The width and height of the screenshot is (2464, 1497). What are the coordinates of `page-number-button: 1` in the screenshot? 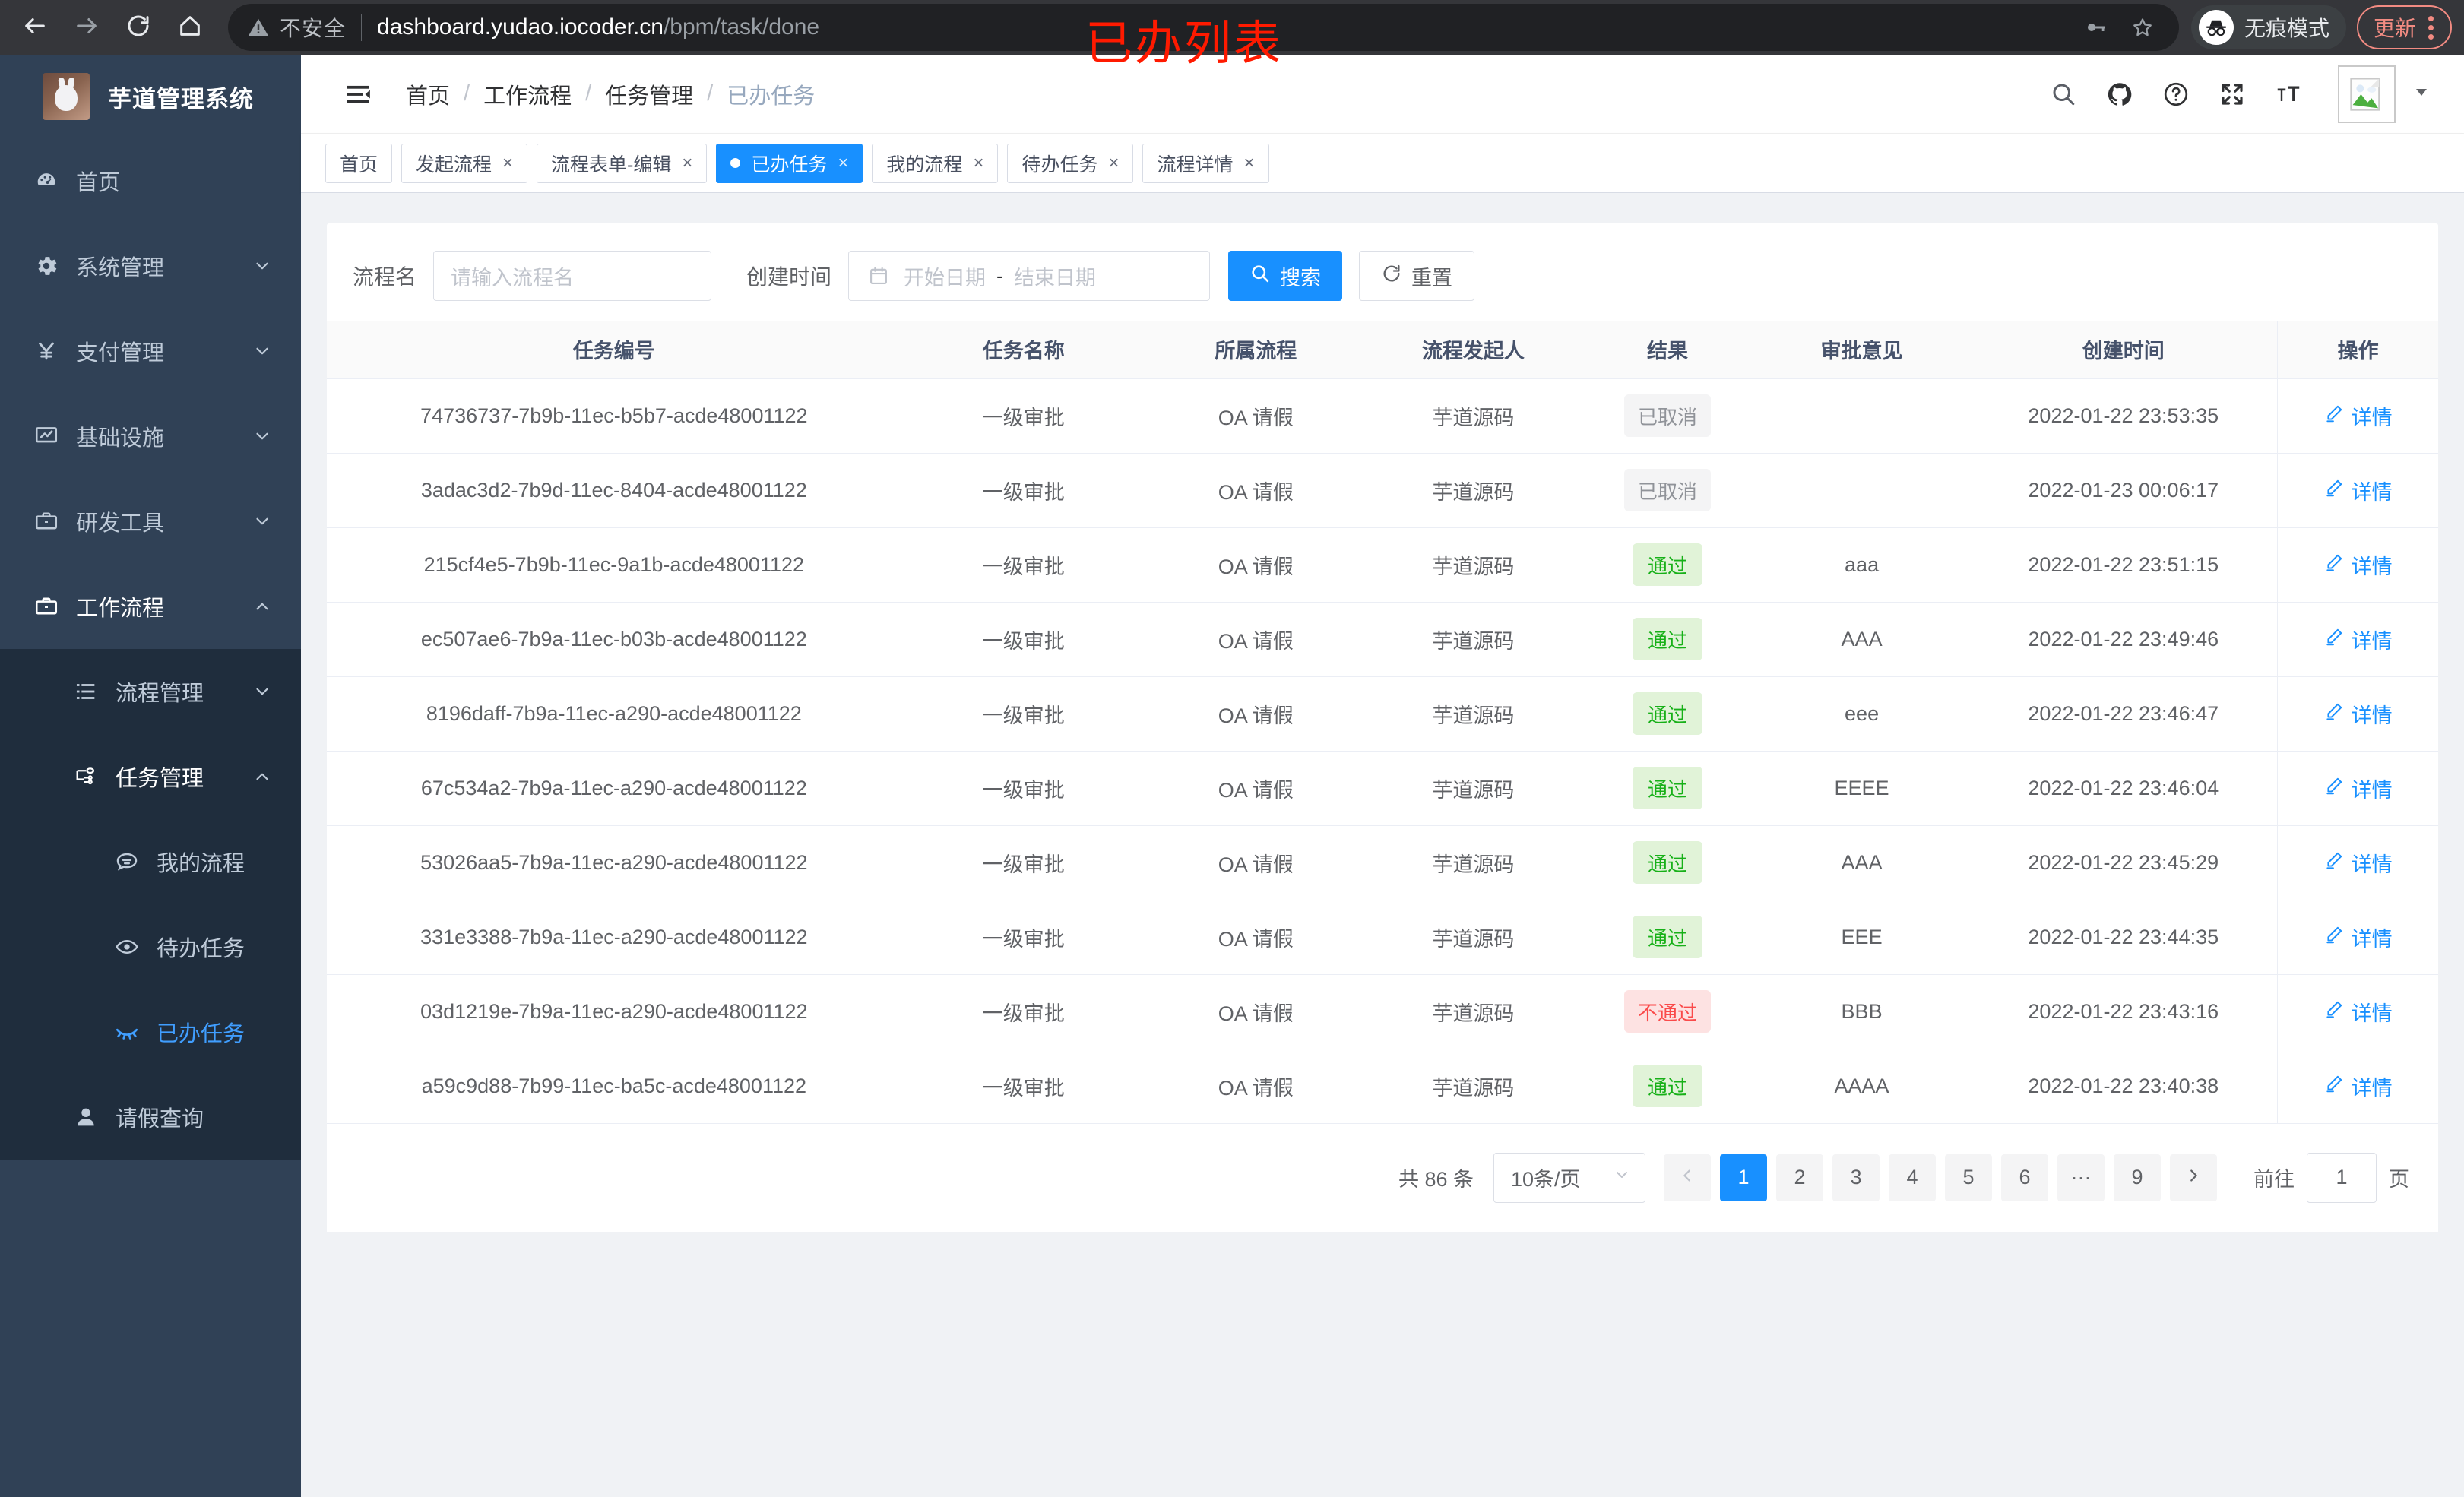 It's located at (1743, 1177).